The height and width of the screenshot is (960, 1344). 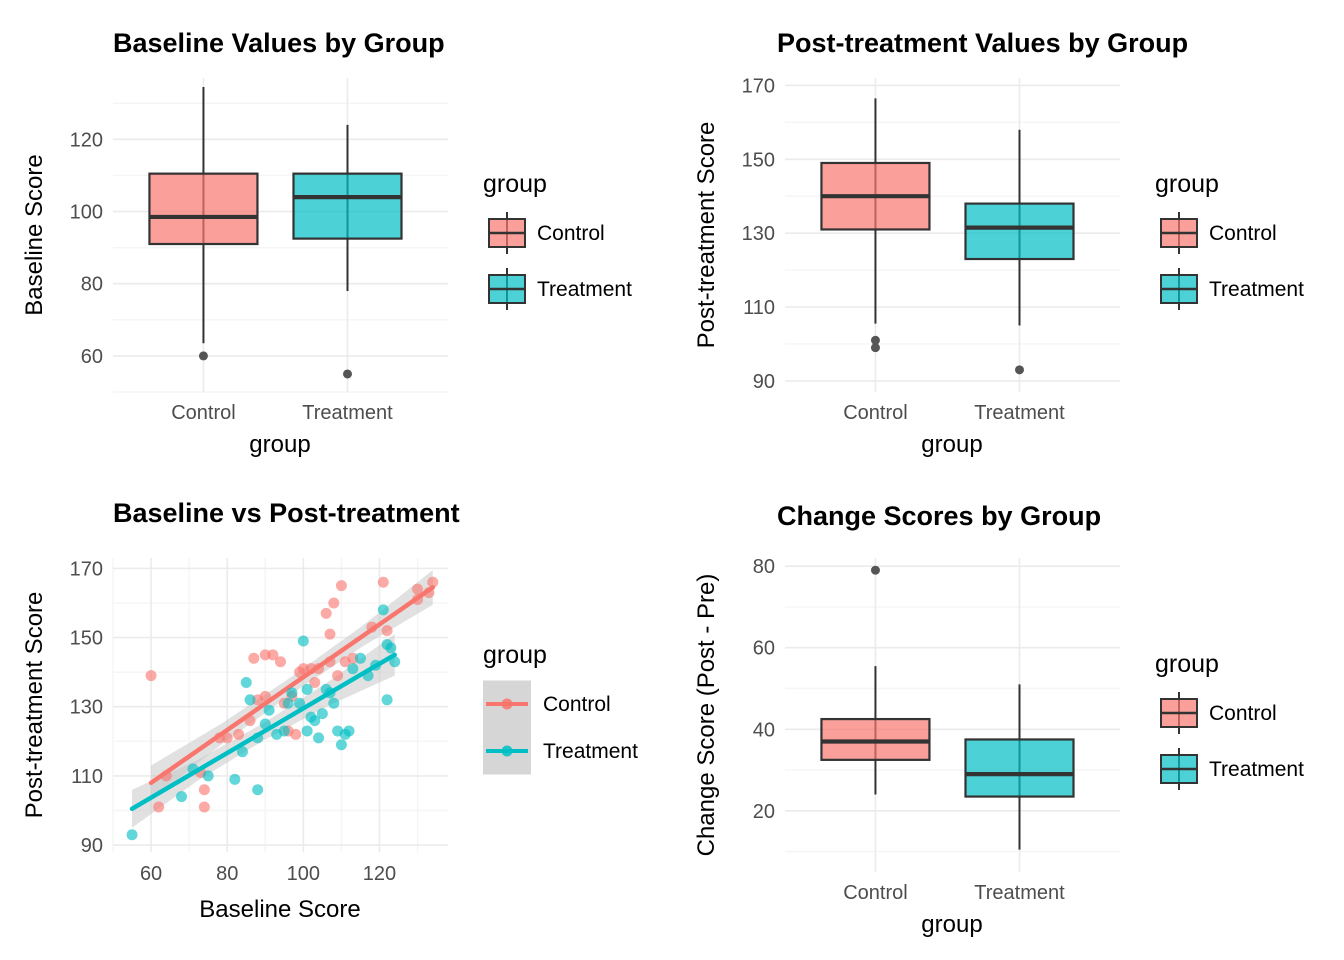 What do you see at coordinates (706, 715) in the screenshot?
I see `y-axis-title: Change Score (Post - Pre)` at bounding box center [706, 715].